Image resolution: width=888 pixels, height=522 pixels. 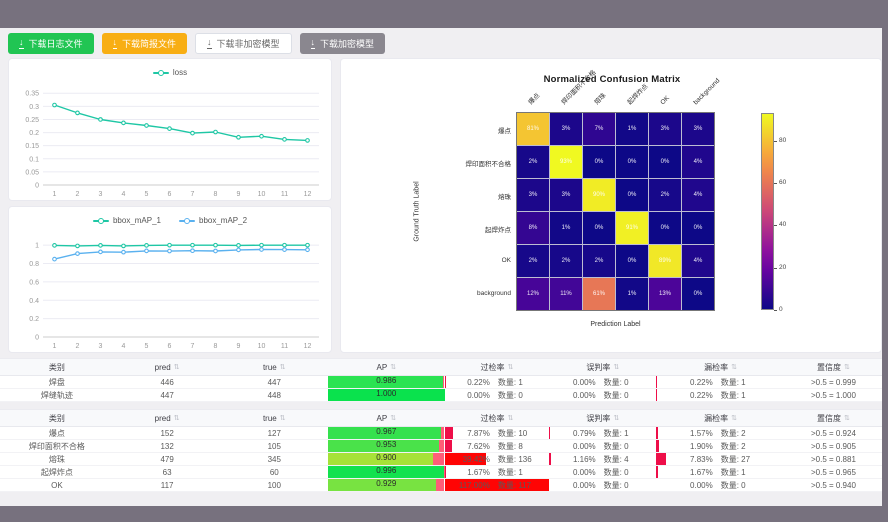 What do you see at coordinates (126, 220) in the screenshot?
I see `legend-item-bbox_mAP_1: bbox_mAP_1` at bounding box center [126, 220].